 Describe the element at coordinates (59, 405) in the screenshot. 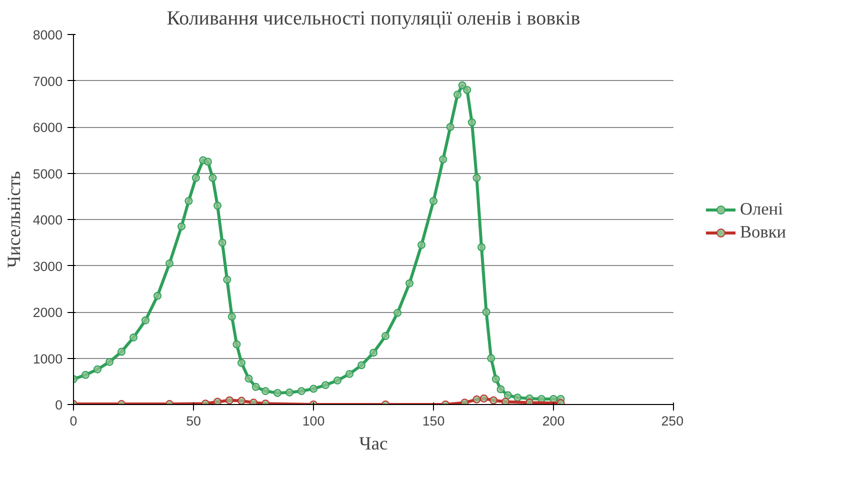

I see `y-tick-label: 0` at that location.